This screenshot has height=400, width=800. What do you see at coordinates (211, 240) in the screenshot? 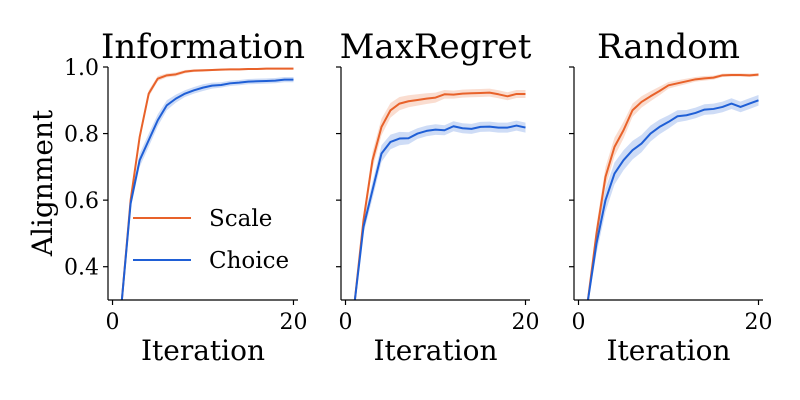
I see `legend: Scale Choice` at bounding box center [211, 240].